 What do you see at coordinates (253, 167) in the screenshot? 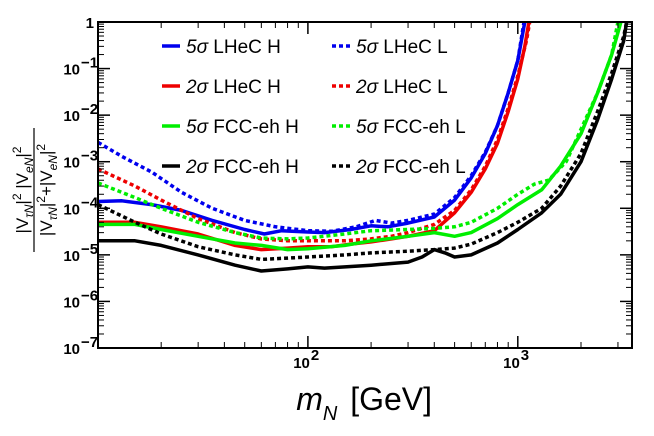
I see `legend-text-7: FCC-eh H` at bounding box center [253, 167].